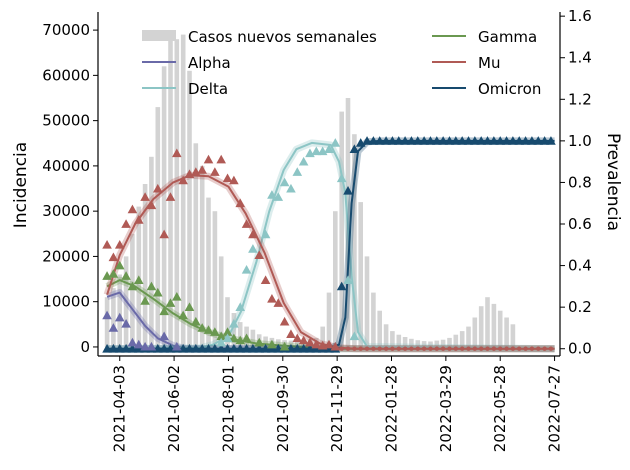 The width and height of the screenshot is (630, 470). I want to click on legend-label: Casos nuevos semanales, so click(282, 37).